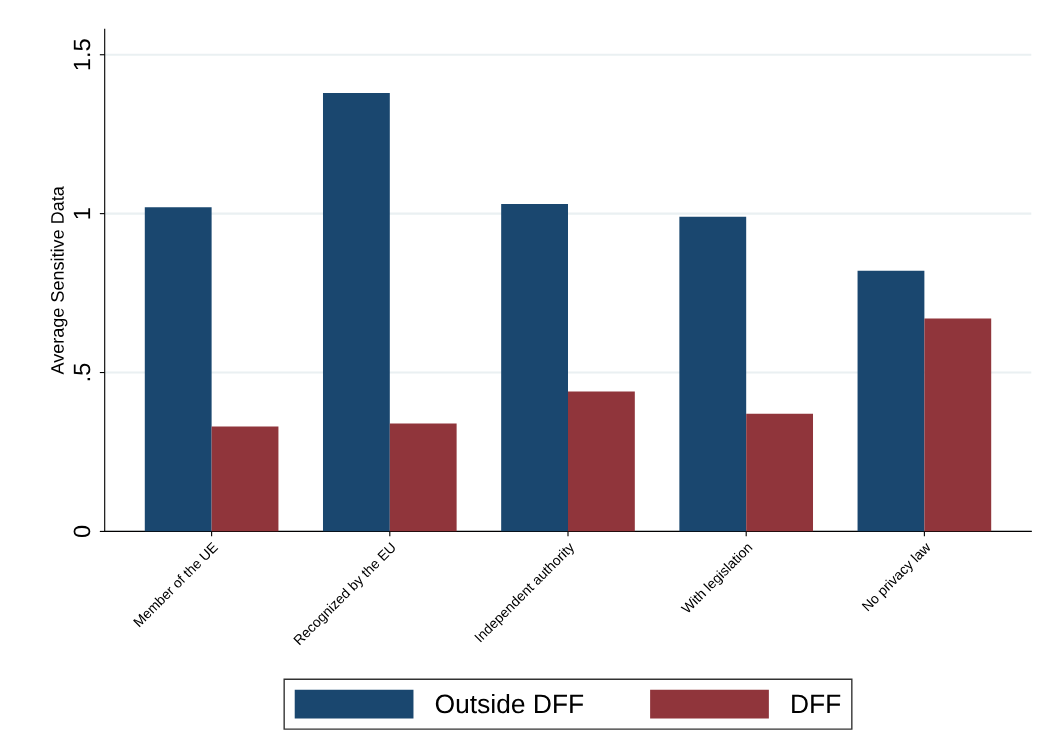 The width and height of the screenshot is (1047, 733). Describe the element at coordinates (816, 704) in the screenshot. I see `legend-label: DFF` at that location.